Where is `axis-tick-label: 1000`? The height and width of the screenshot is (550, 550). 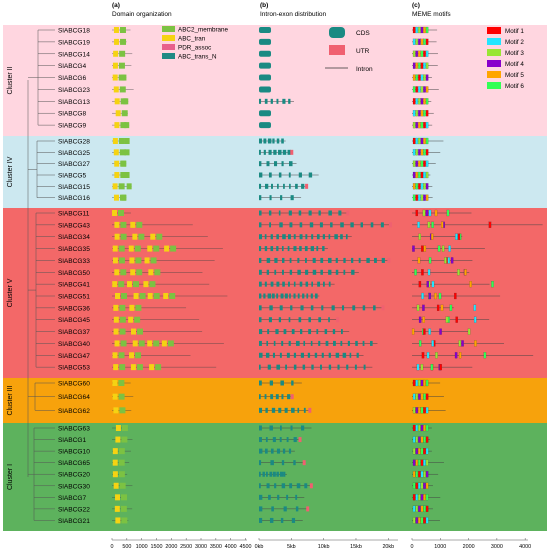 axis-tick-label: 1000 is located at coordinates (440, 547).